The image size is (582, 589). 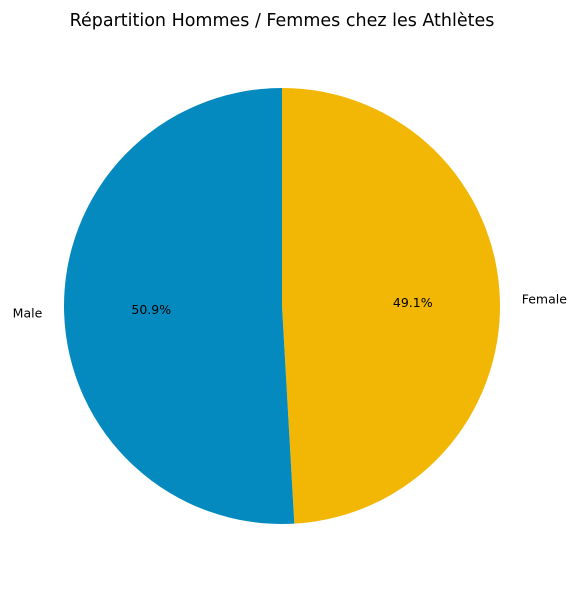 I want to click on slice-label-female: Female, so click(x=545, y=299).